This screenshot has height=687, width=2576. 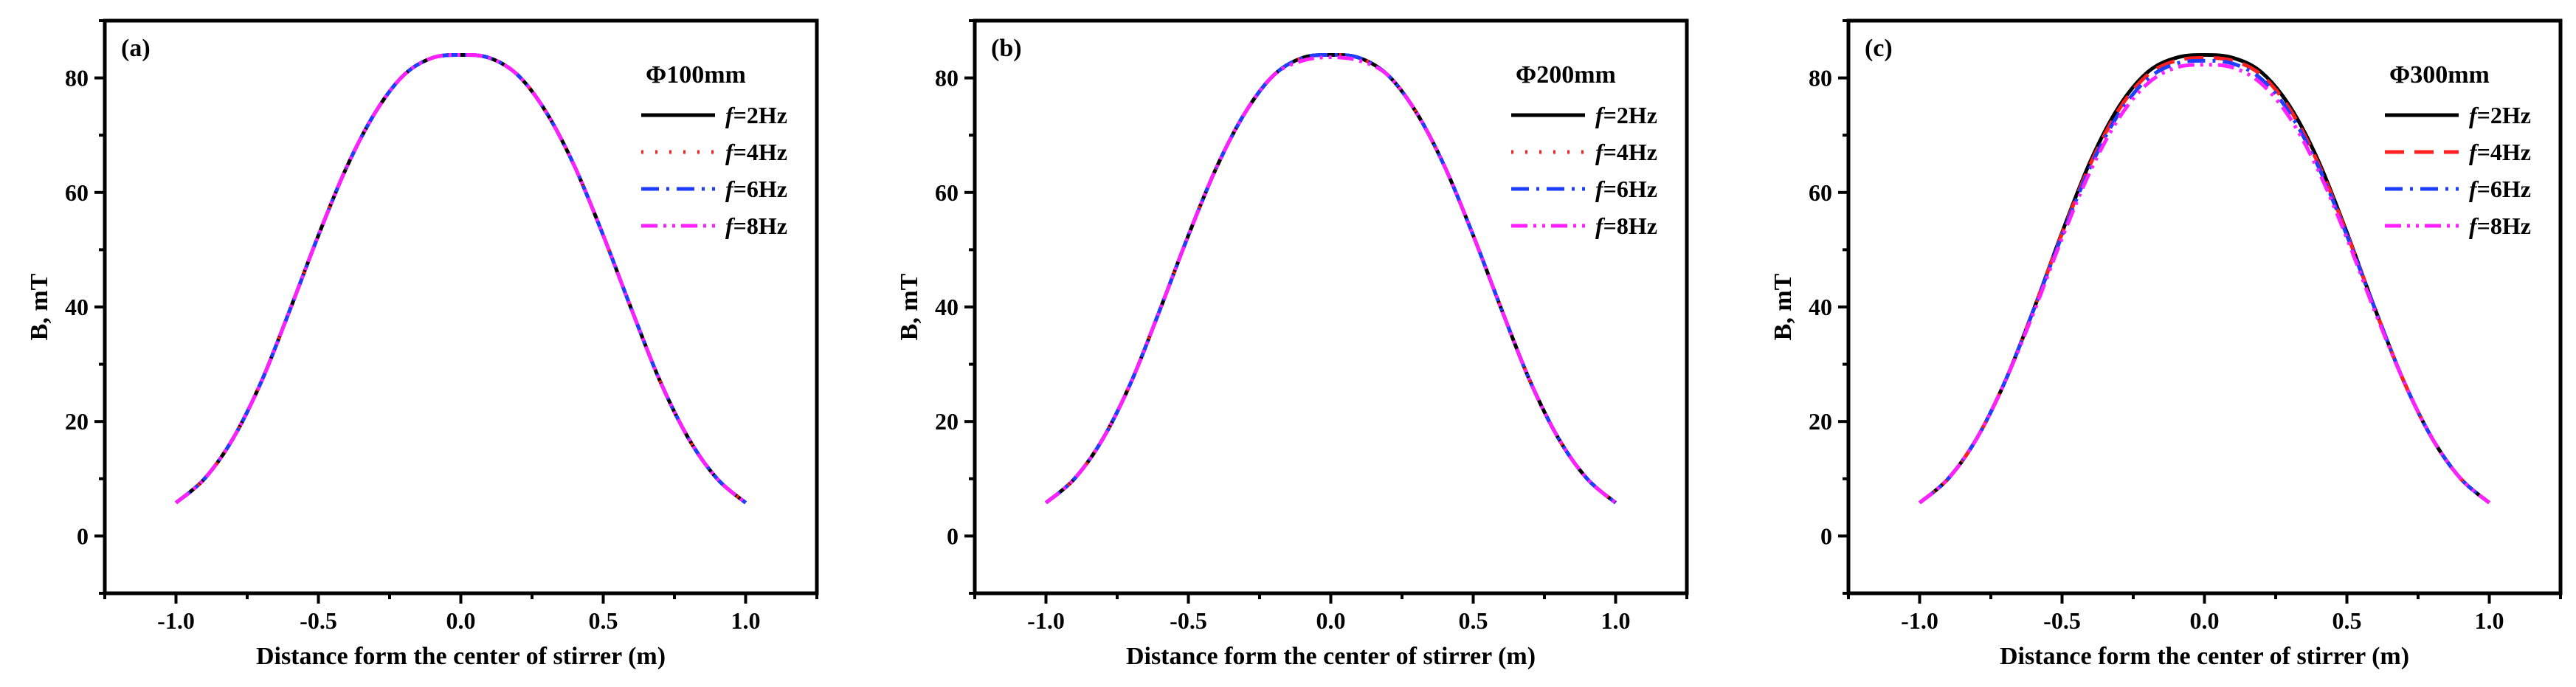 I want to click on legend-title: Φ300mm, so click(x=2439, y=75).